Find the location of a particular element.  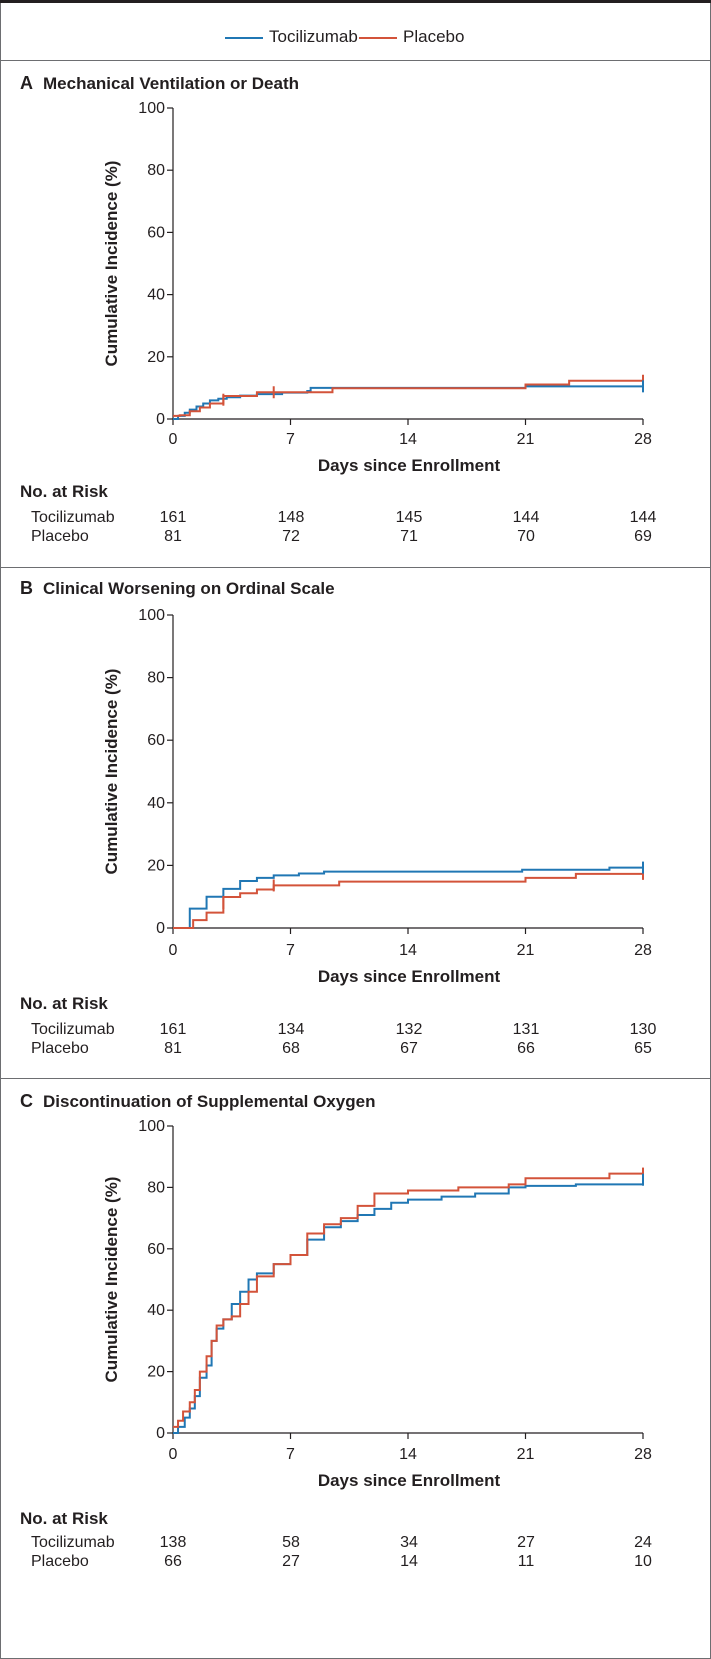

panel-b-risk-pla-day28: 65 is located at coordinates (643, 1048).